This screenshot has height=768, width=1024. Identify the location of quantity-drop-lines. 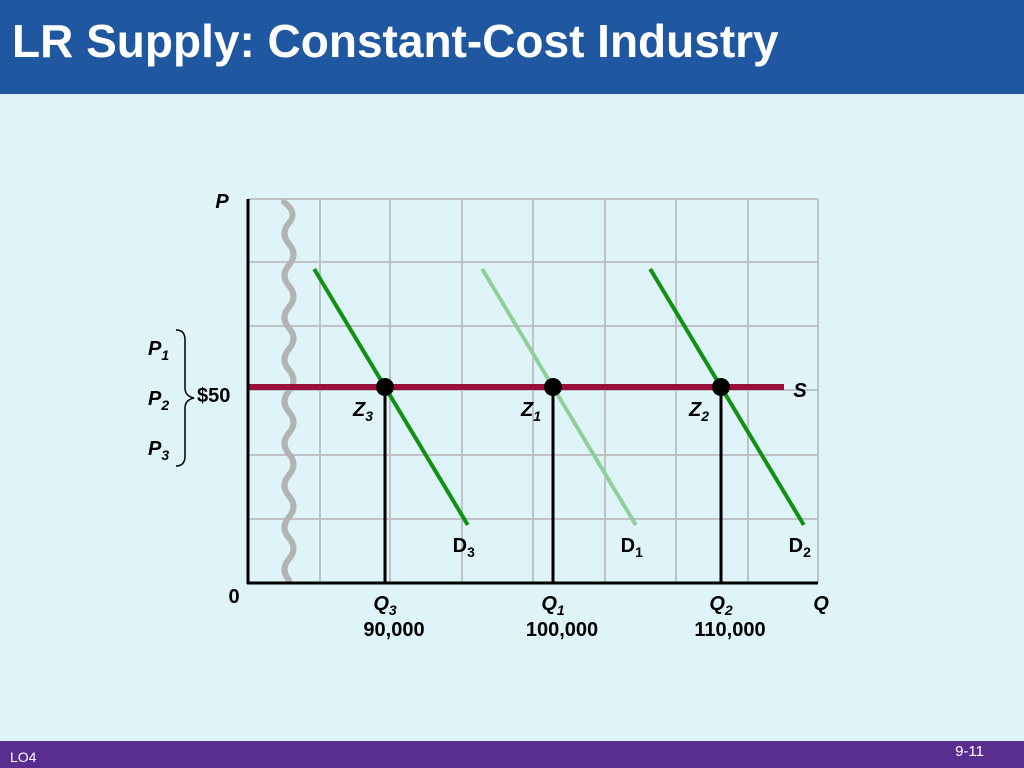
(553, 485).